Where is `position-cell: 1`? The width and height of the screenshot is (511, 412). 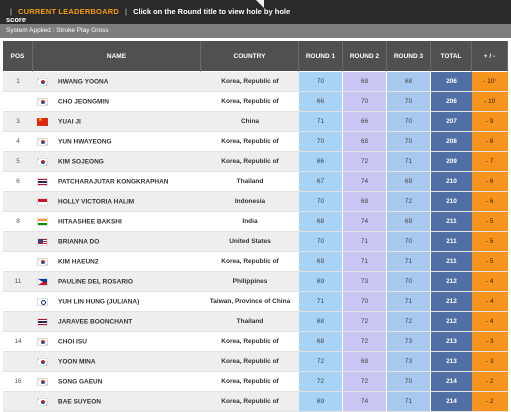 position-cell: 1 is located at coordinates (18, 82).